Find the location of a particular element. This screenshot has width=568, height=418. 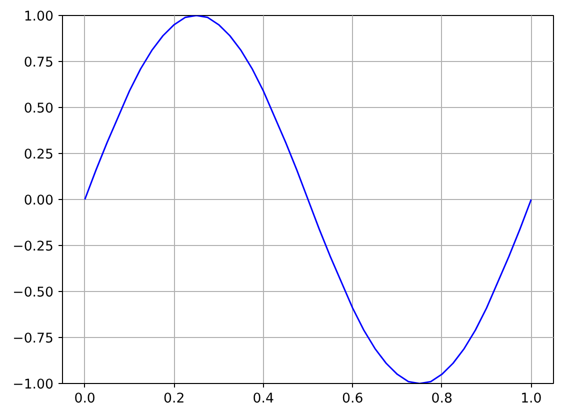

y-tick-label: 0.25 is located at coordinates (39, 155).